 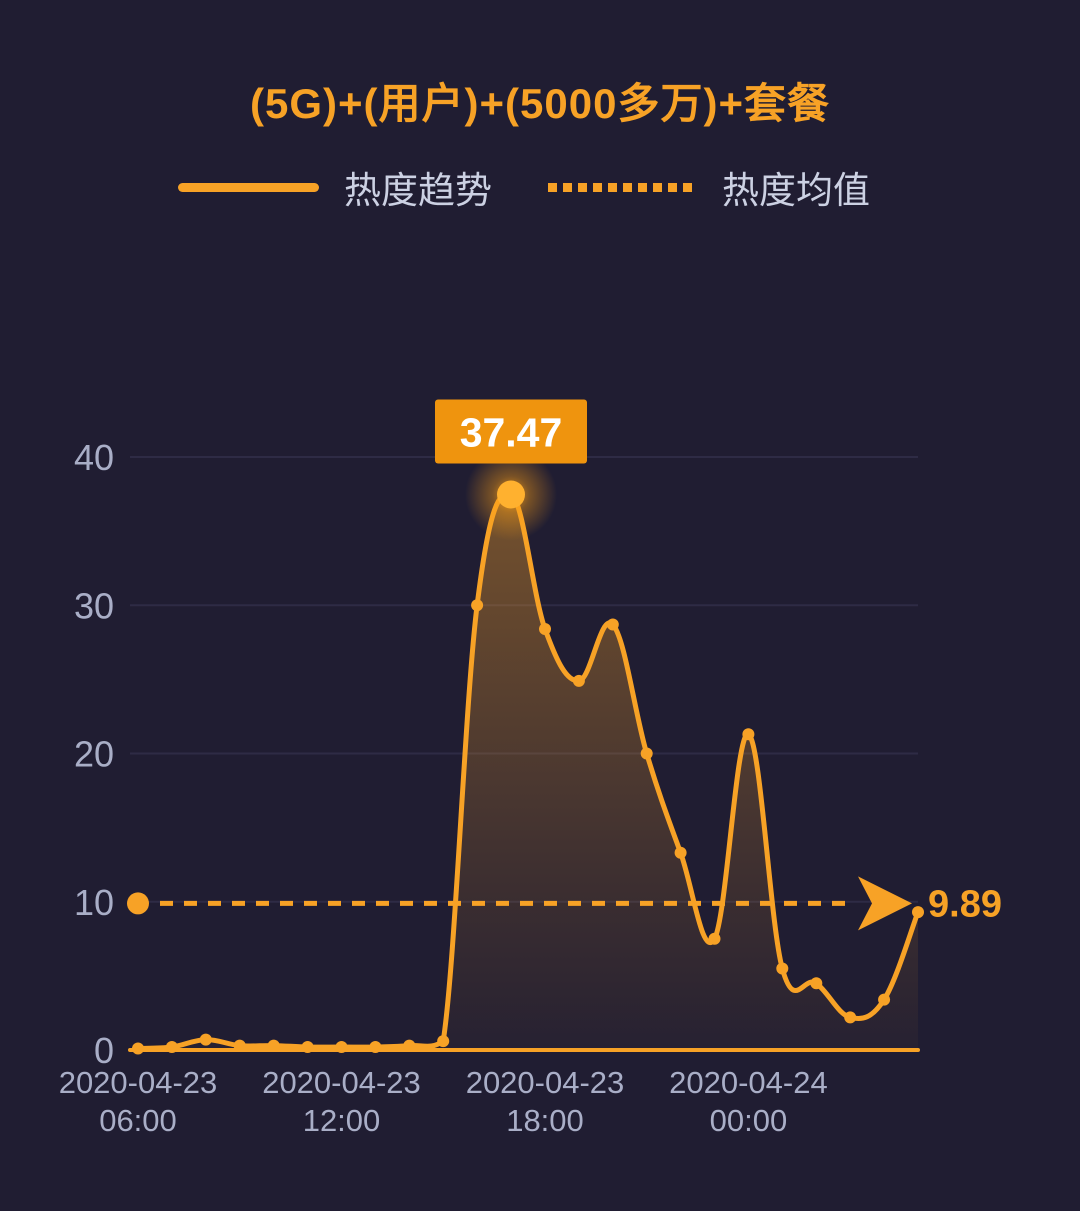 I want to click on average-line-swatch-icon, so click(x=622, y=187).